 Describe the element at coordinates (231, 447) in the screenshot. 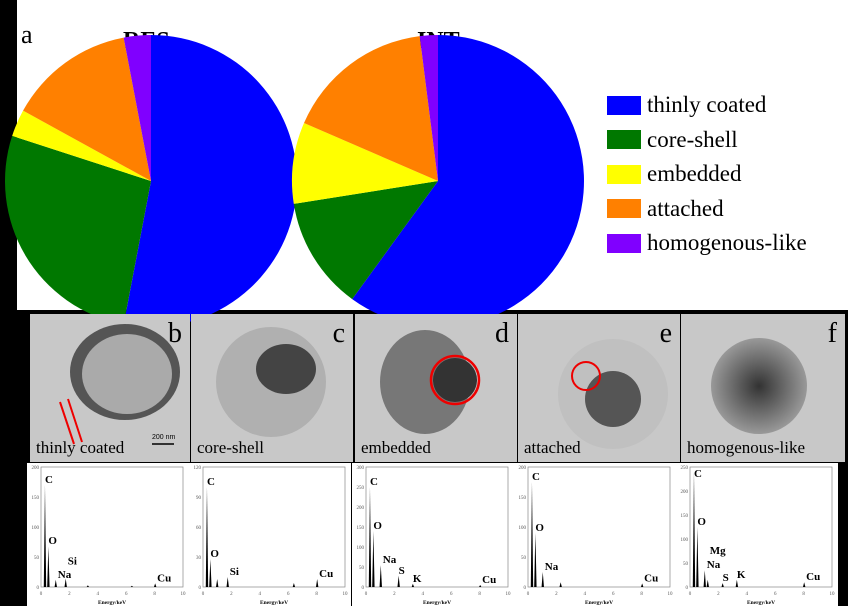

I see `panel-caption: core-shell` at that location.